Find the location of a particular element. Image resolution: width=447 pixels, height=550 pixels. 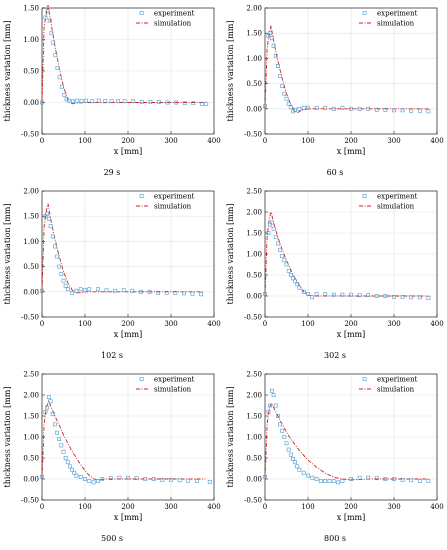

y-tick-label: 2.00 is located at coordinates (31, 396).